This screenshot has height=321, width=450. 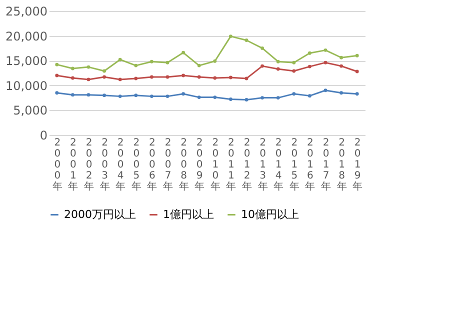 What do you see at coordinates (121, 165) in the screenshot?
I see `x-tick-label: 2004年` at bounding box center [121, 165].